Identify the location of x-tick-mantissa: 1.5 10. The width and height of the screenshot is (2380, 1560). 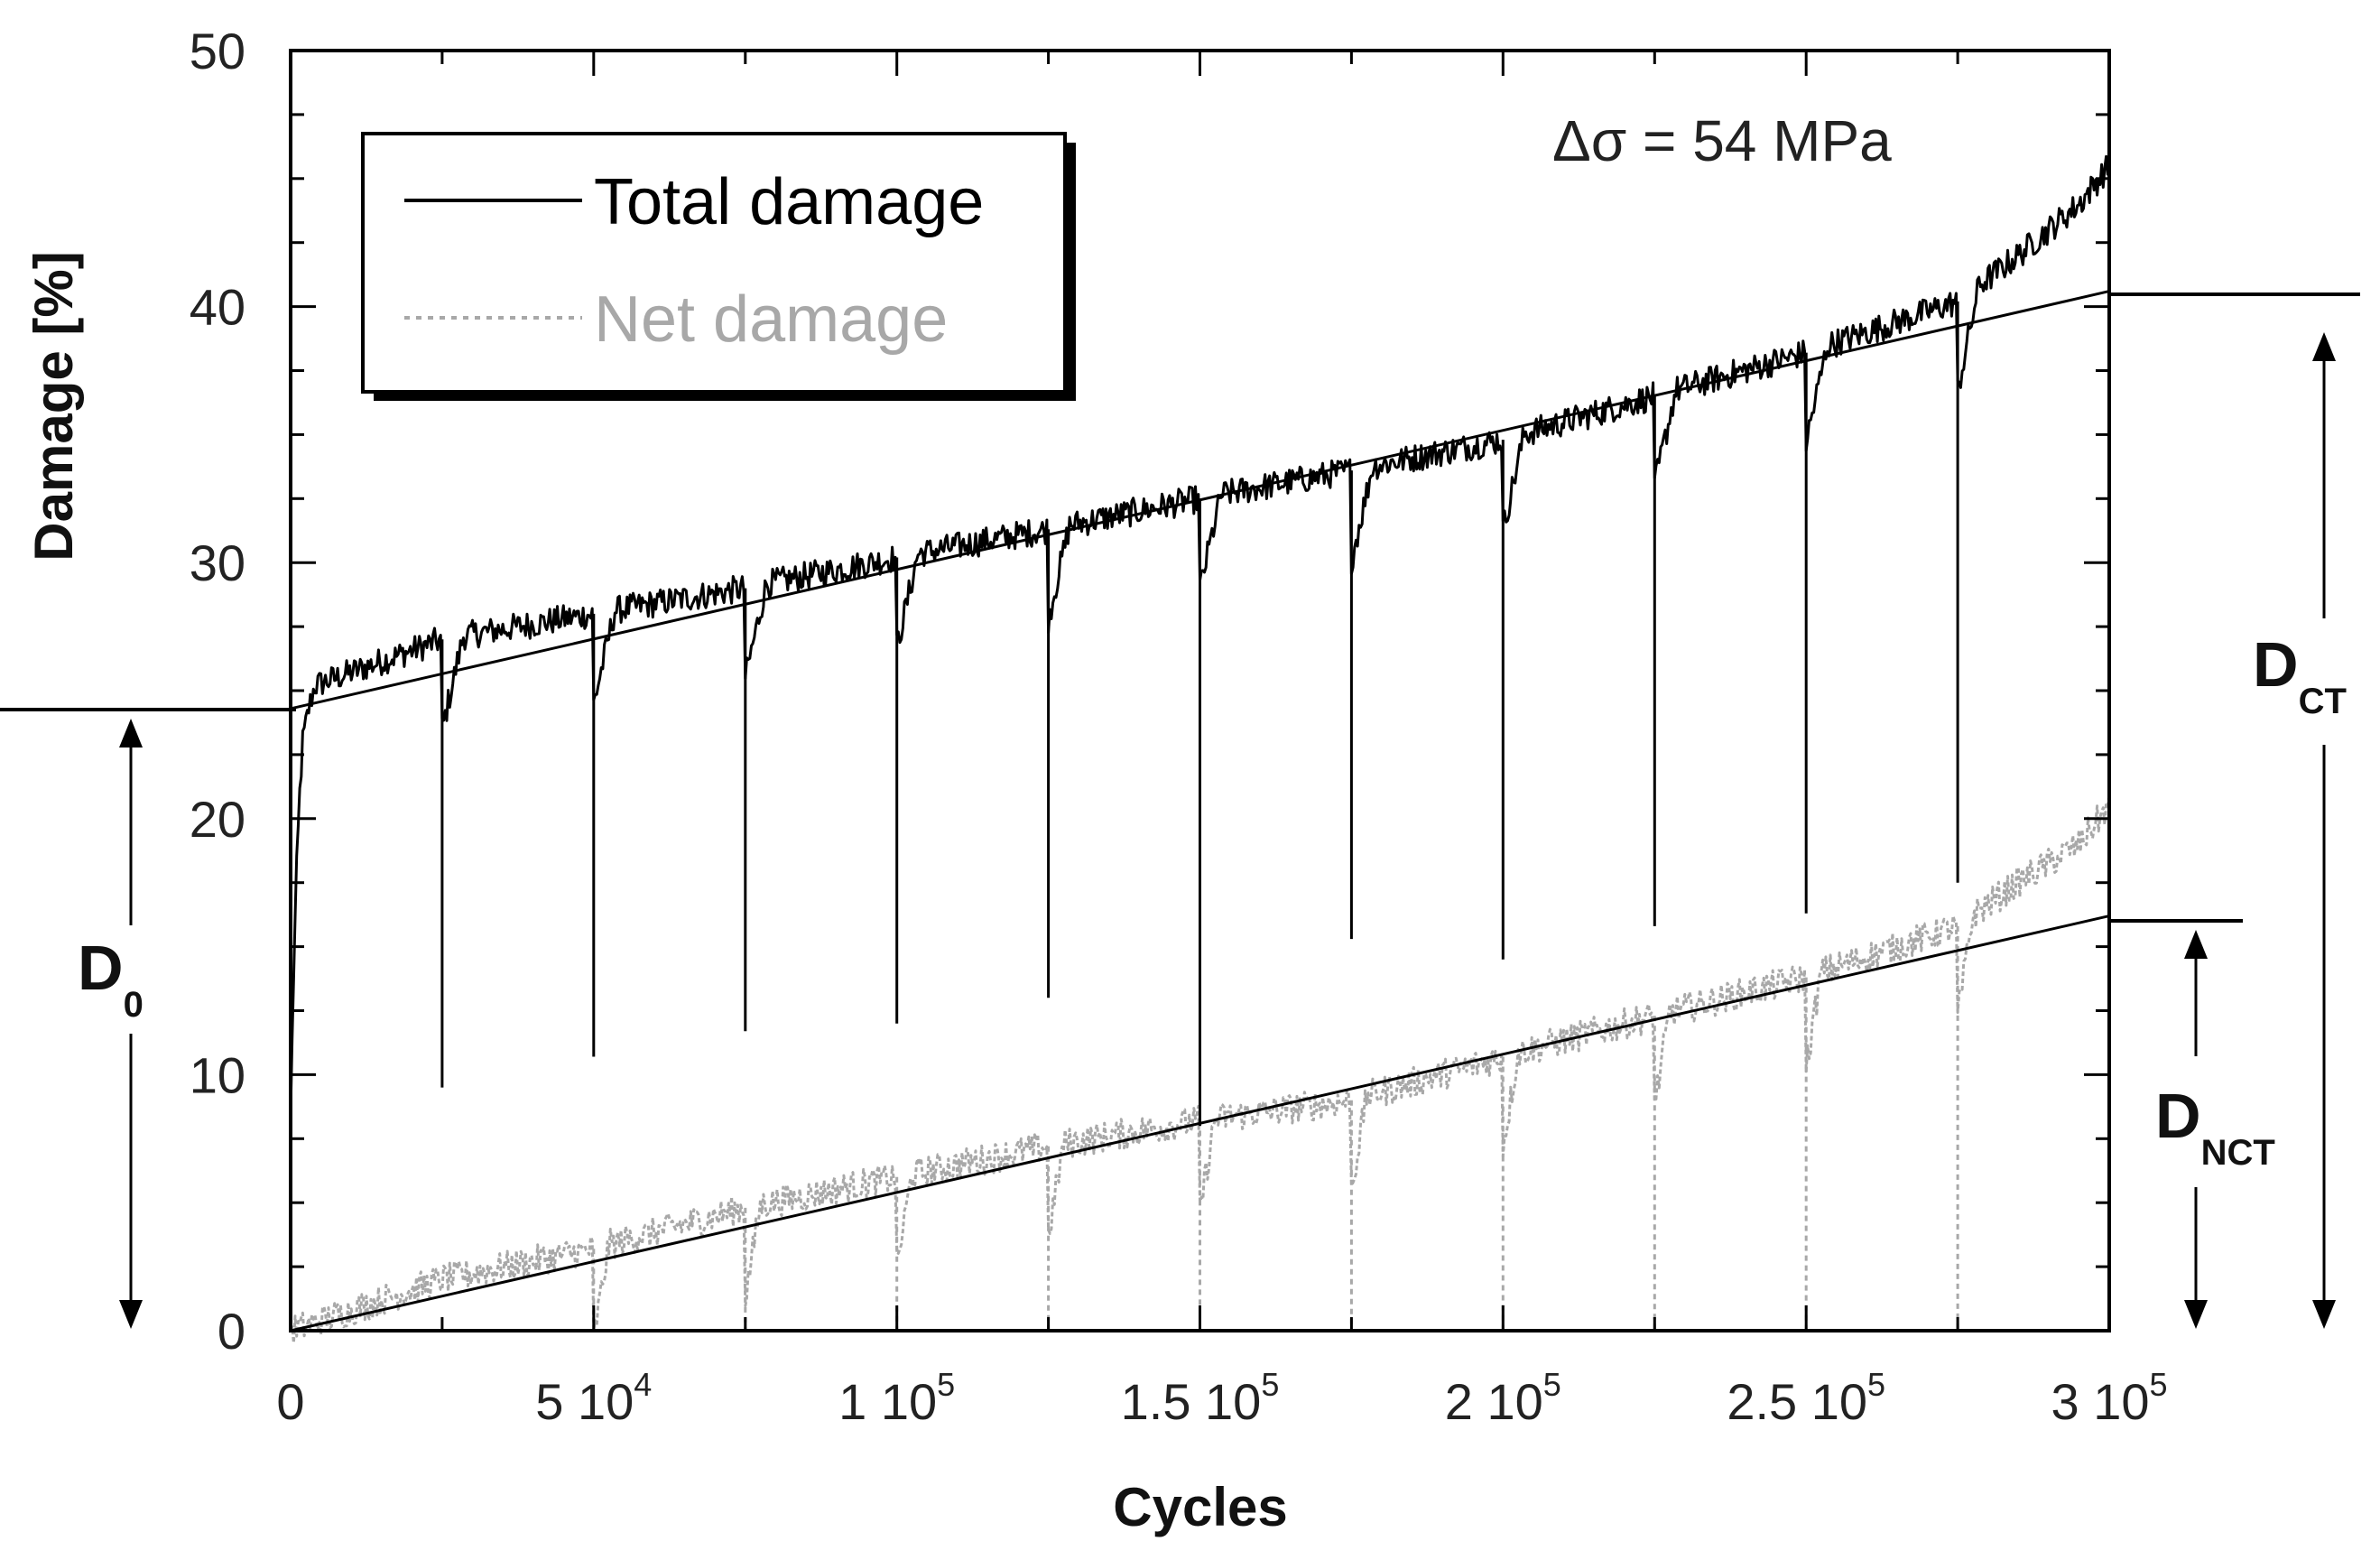
(1192, 1401).